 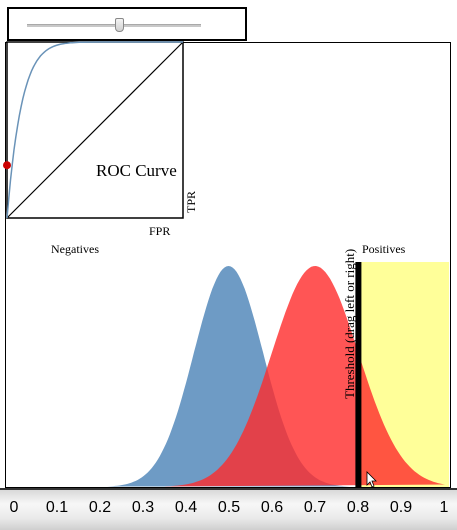 I want to click on axis-tick-label: 0.1, so click(x=57, y=507).